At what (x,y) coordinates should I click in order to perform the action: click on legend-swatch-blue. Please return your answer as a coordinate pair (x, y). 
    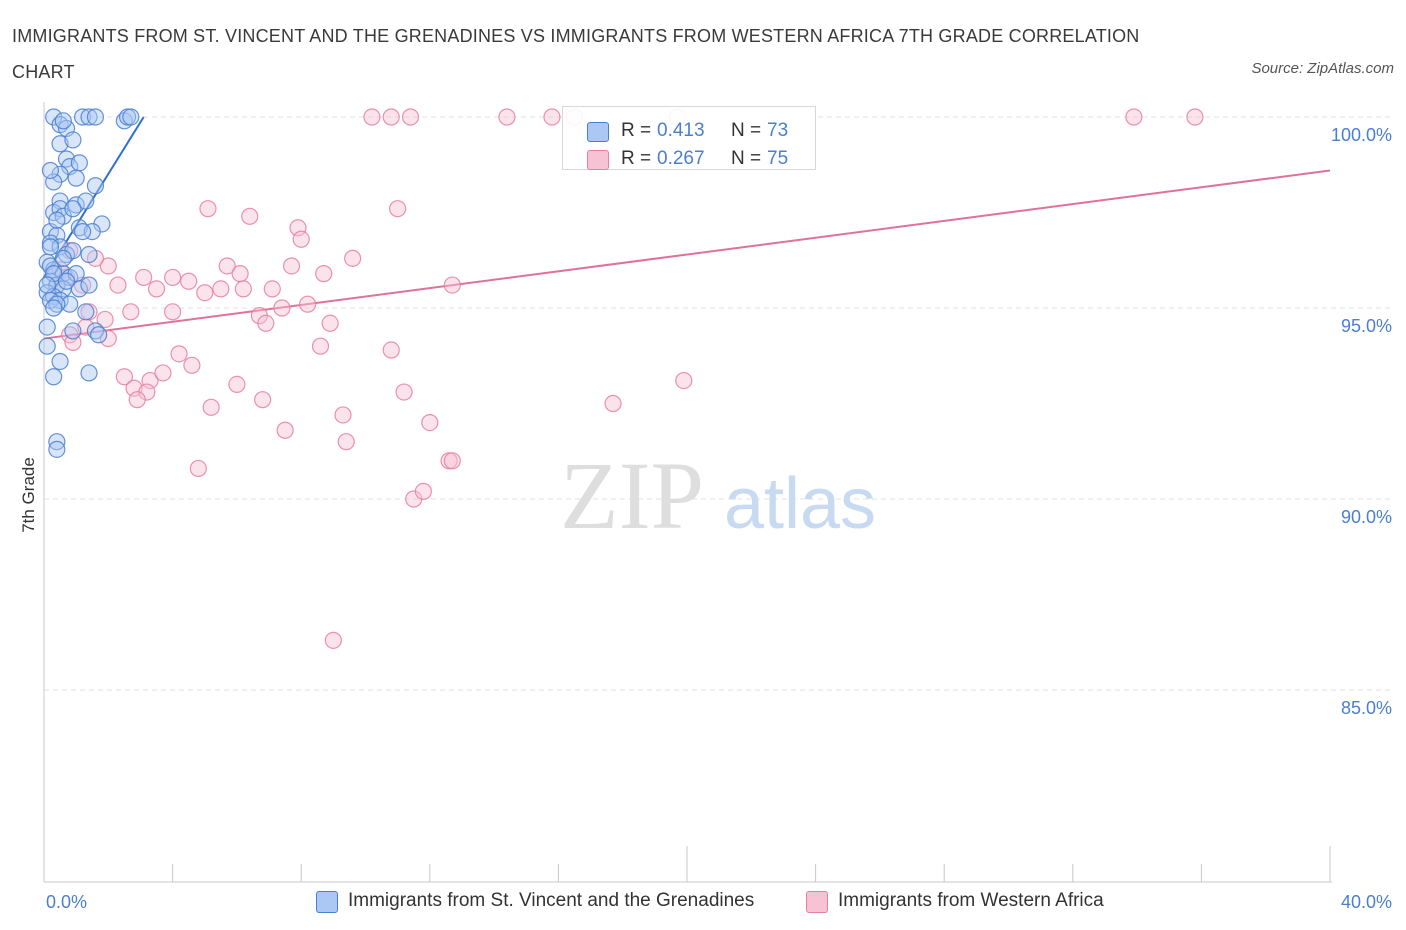
    Looking at the image, I should click on (598, 132).